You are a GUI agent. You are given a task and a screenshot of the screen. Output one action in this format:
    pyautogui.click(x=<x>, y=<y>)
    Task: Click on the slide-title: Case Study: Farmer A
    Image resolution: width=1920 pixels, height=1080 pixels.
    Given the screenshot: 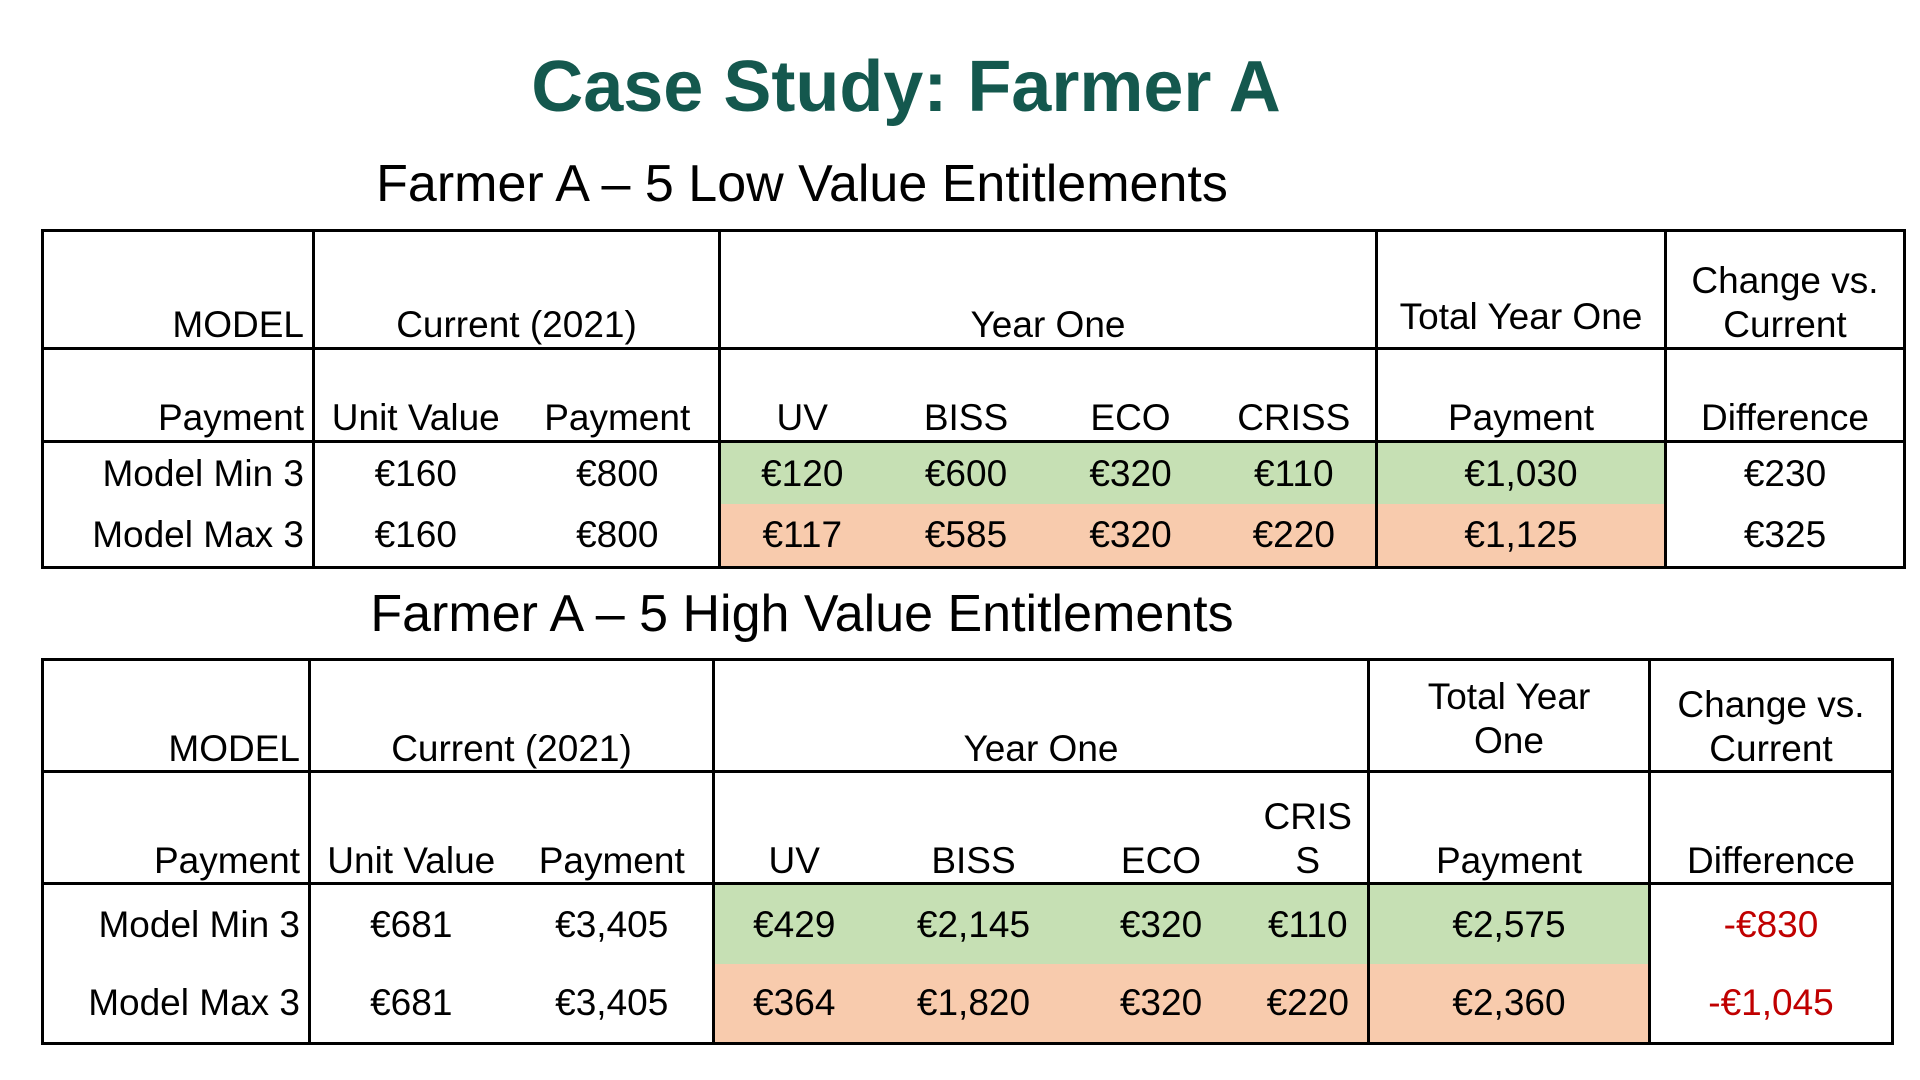 What is the action you would take?
    pyautogui.click(x=906, y=87)
    